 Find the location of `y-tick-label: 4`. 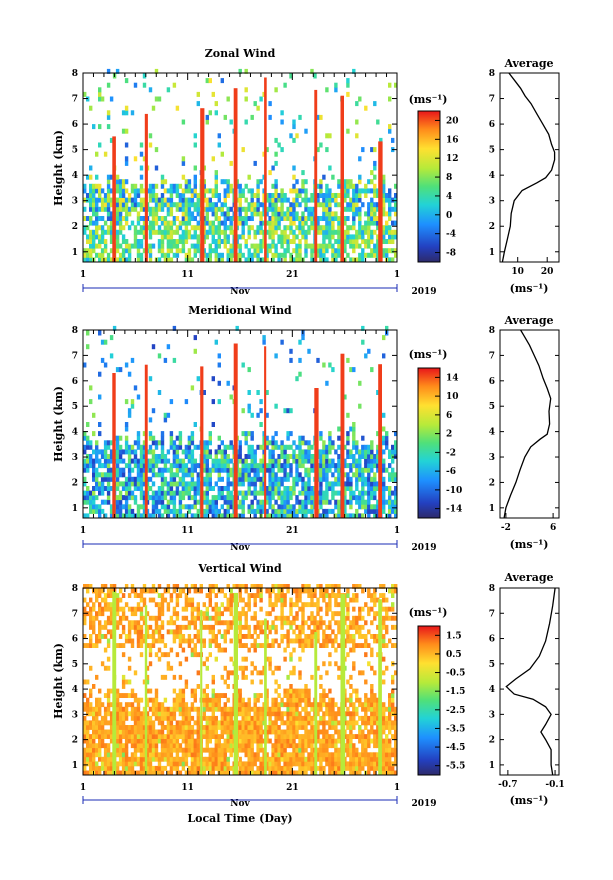

y-tick-label: 4 is located at coordinates (75, 176).